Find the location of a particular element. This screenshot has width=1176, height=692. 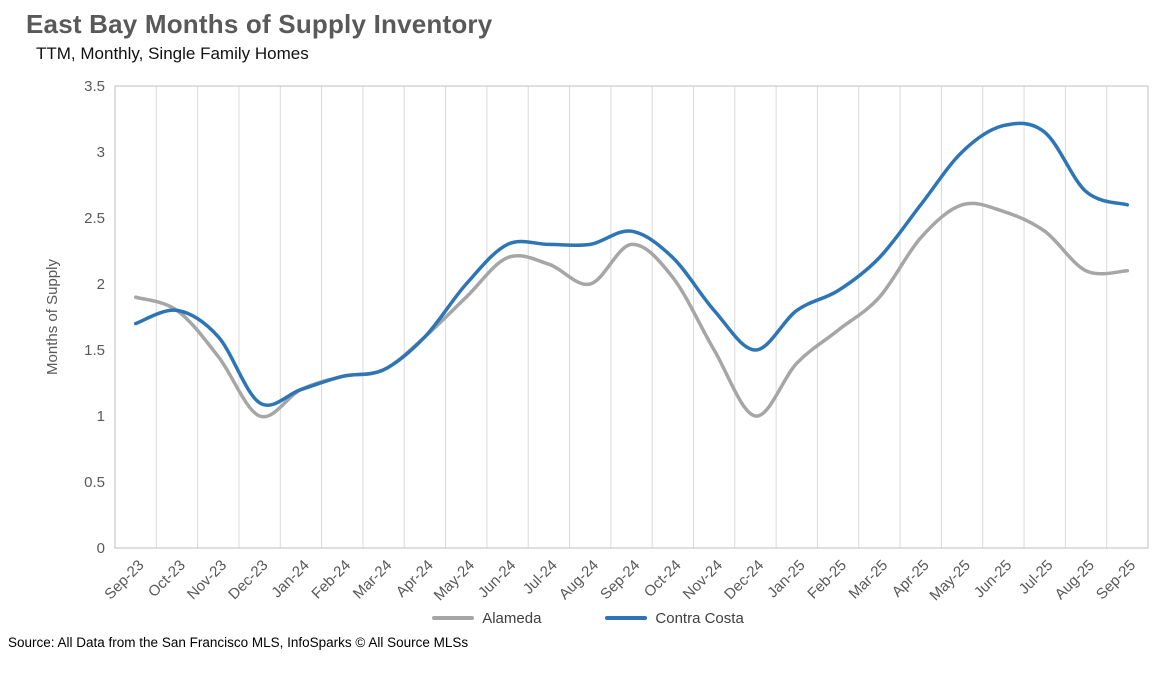

x-tick-label: Aug-24 is located at coordinates (579, 580).